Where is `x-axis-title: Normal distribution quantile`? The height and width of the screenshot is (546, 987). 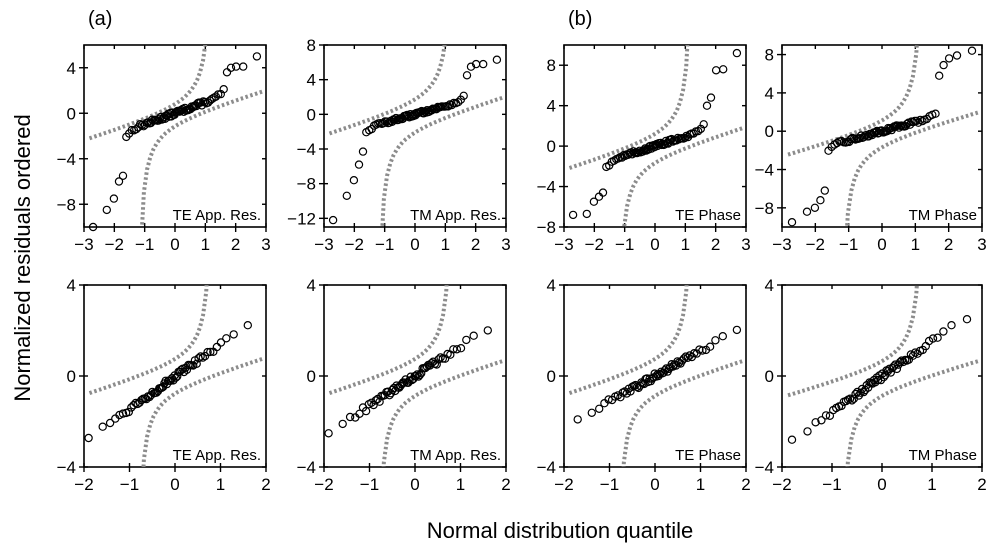 x-axis-title: Normal distribution quantile is located at coordinates (560, 530).